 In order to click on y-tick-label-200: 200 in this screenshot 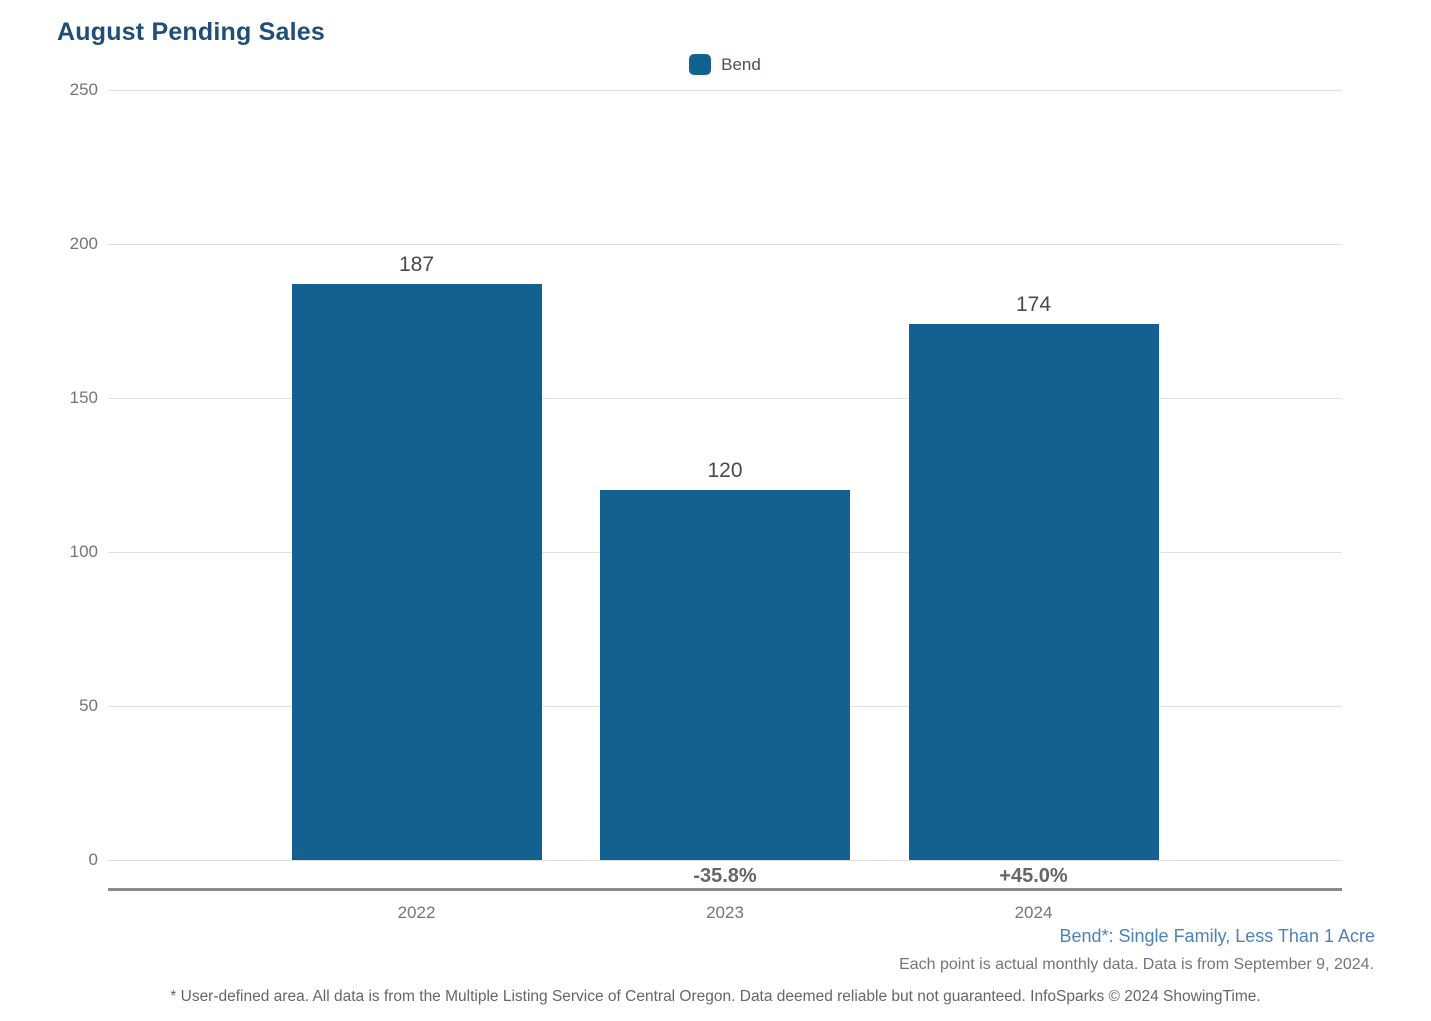, I will do `click(83, 243)`.